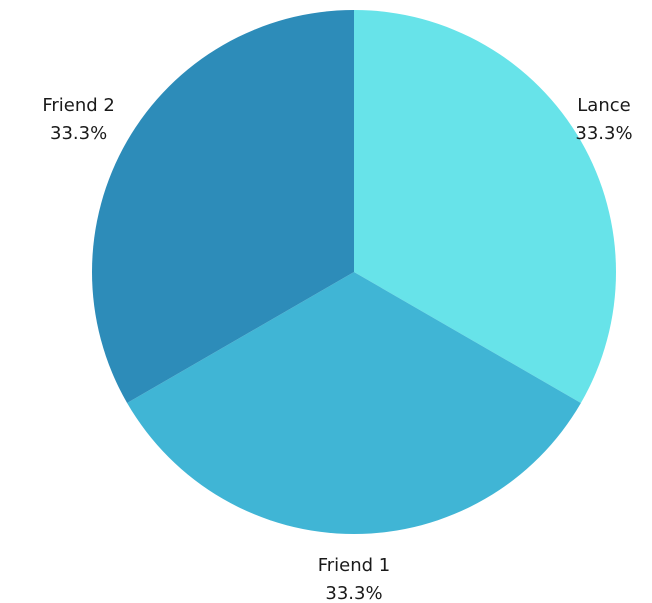  What do you see at coordinates (354, 565) in the screenshot?
I see `slice-label-name: Friend 1` at bounding box center [354, 565].